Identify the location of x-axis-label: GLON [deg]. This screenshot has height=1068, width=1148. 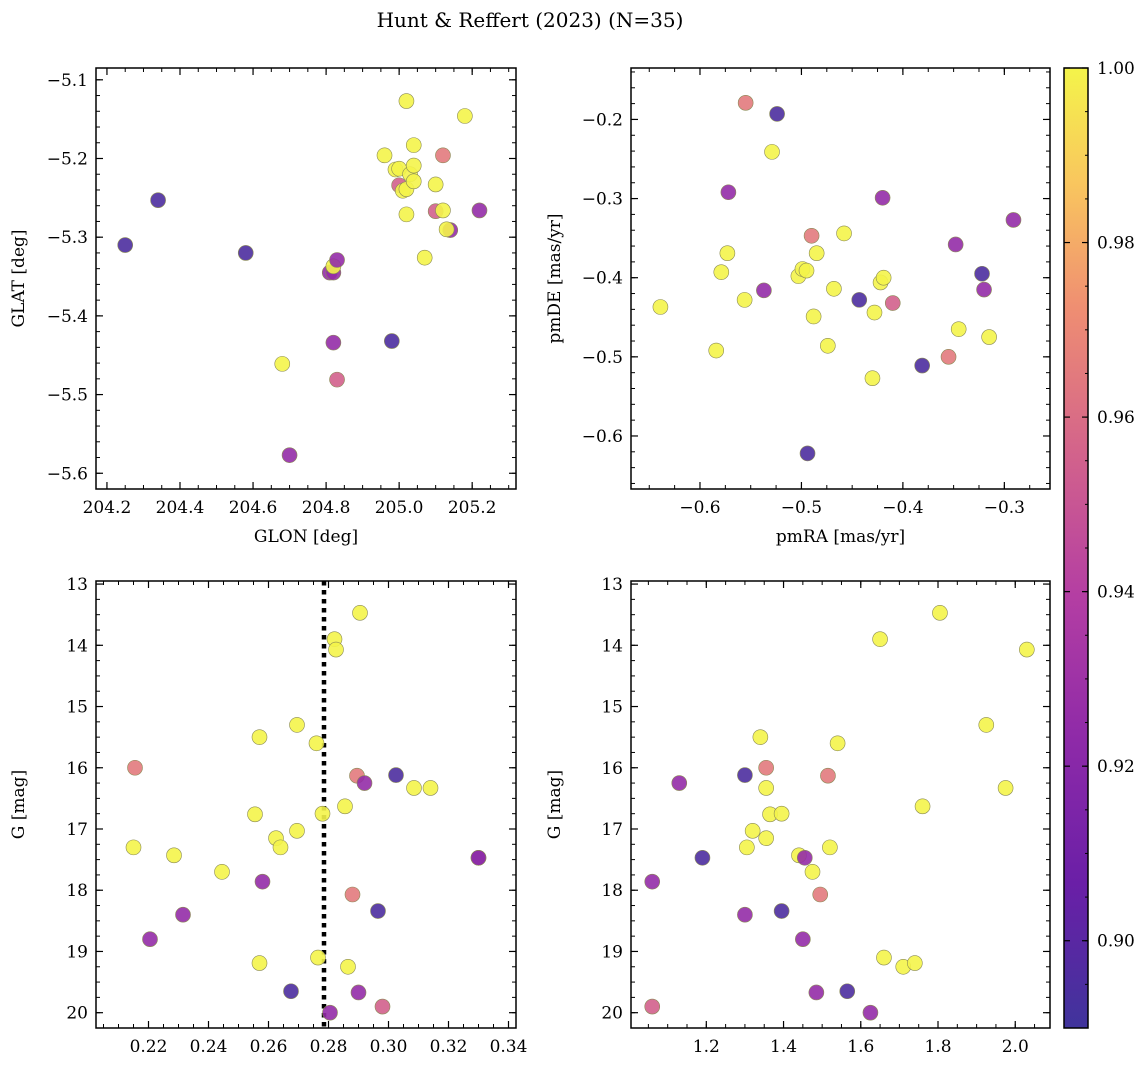
(306, 537).